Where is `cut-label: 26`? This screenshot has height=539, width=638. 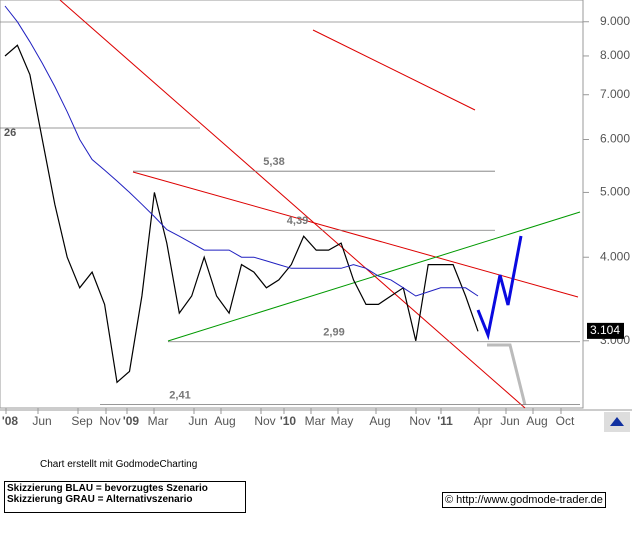 cut-label: 26 is located at coordinates (10, 133).